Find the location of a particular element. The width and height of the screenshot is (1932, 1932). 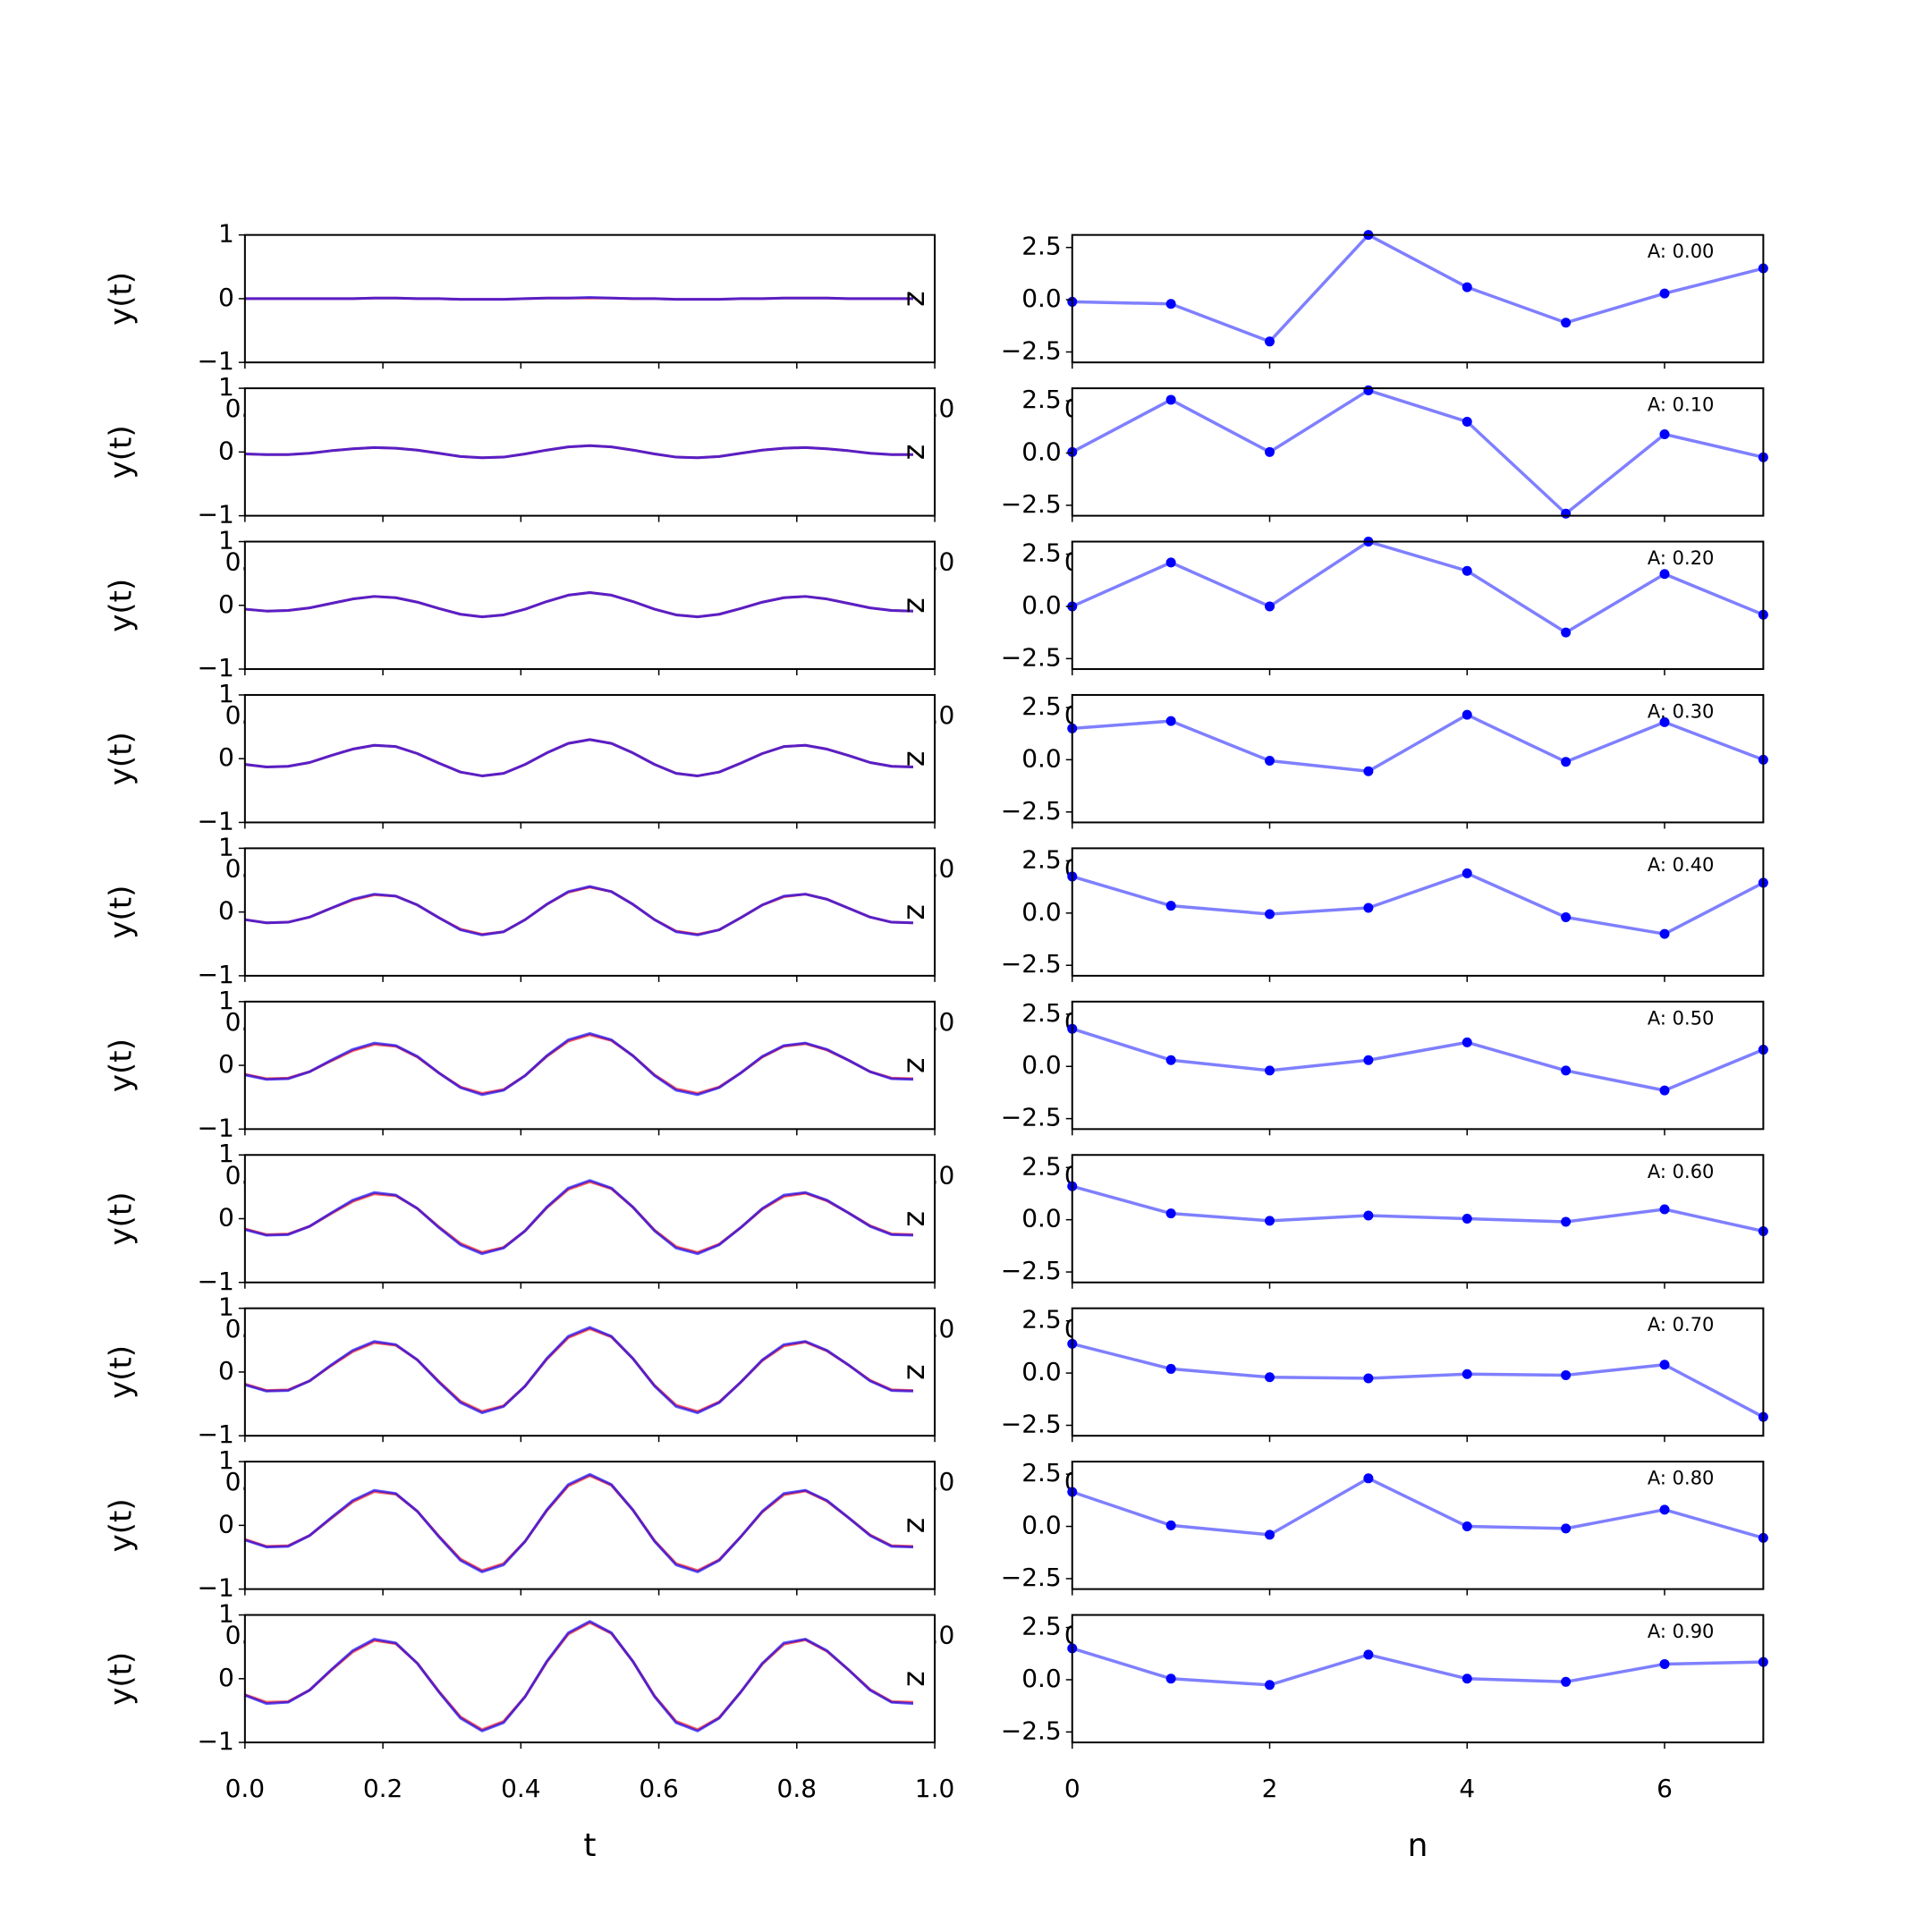

annotation: A: 0.30 is located at coordinates (1681, 712).